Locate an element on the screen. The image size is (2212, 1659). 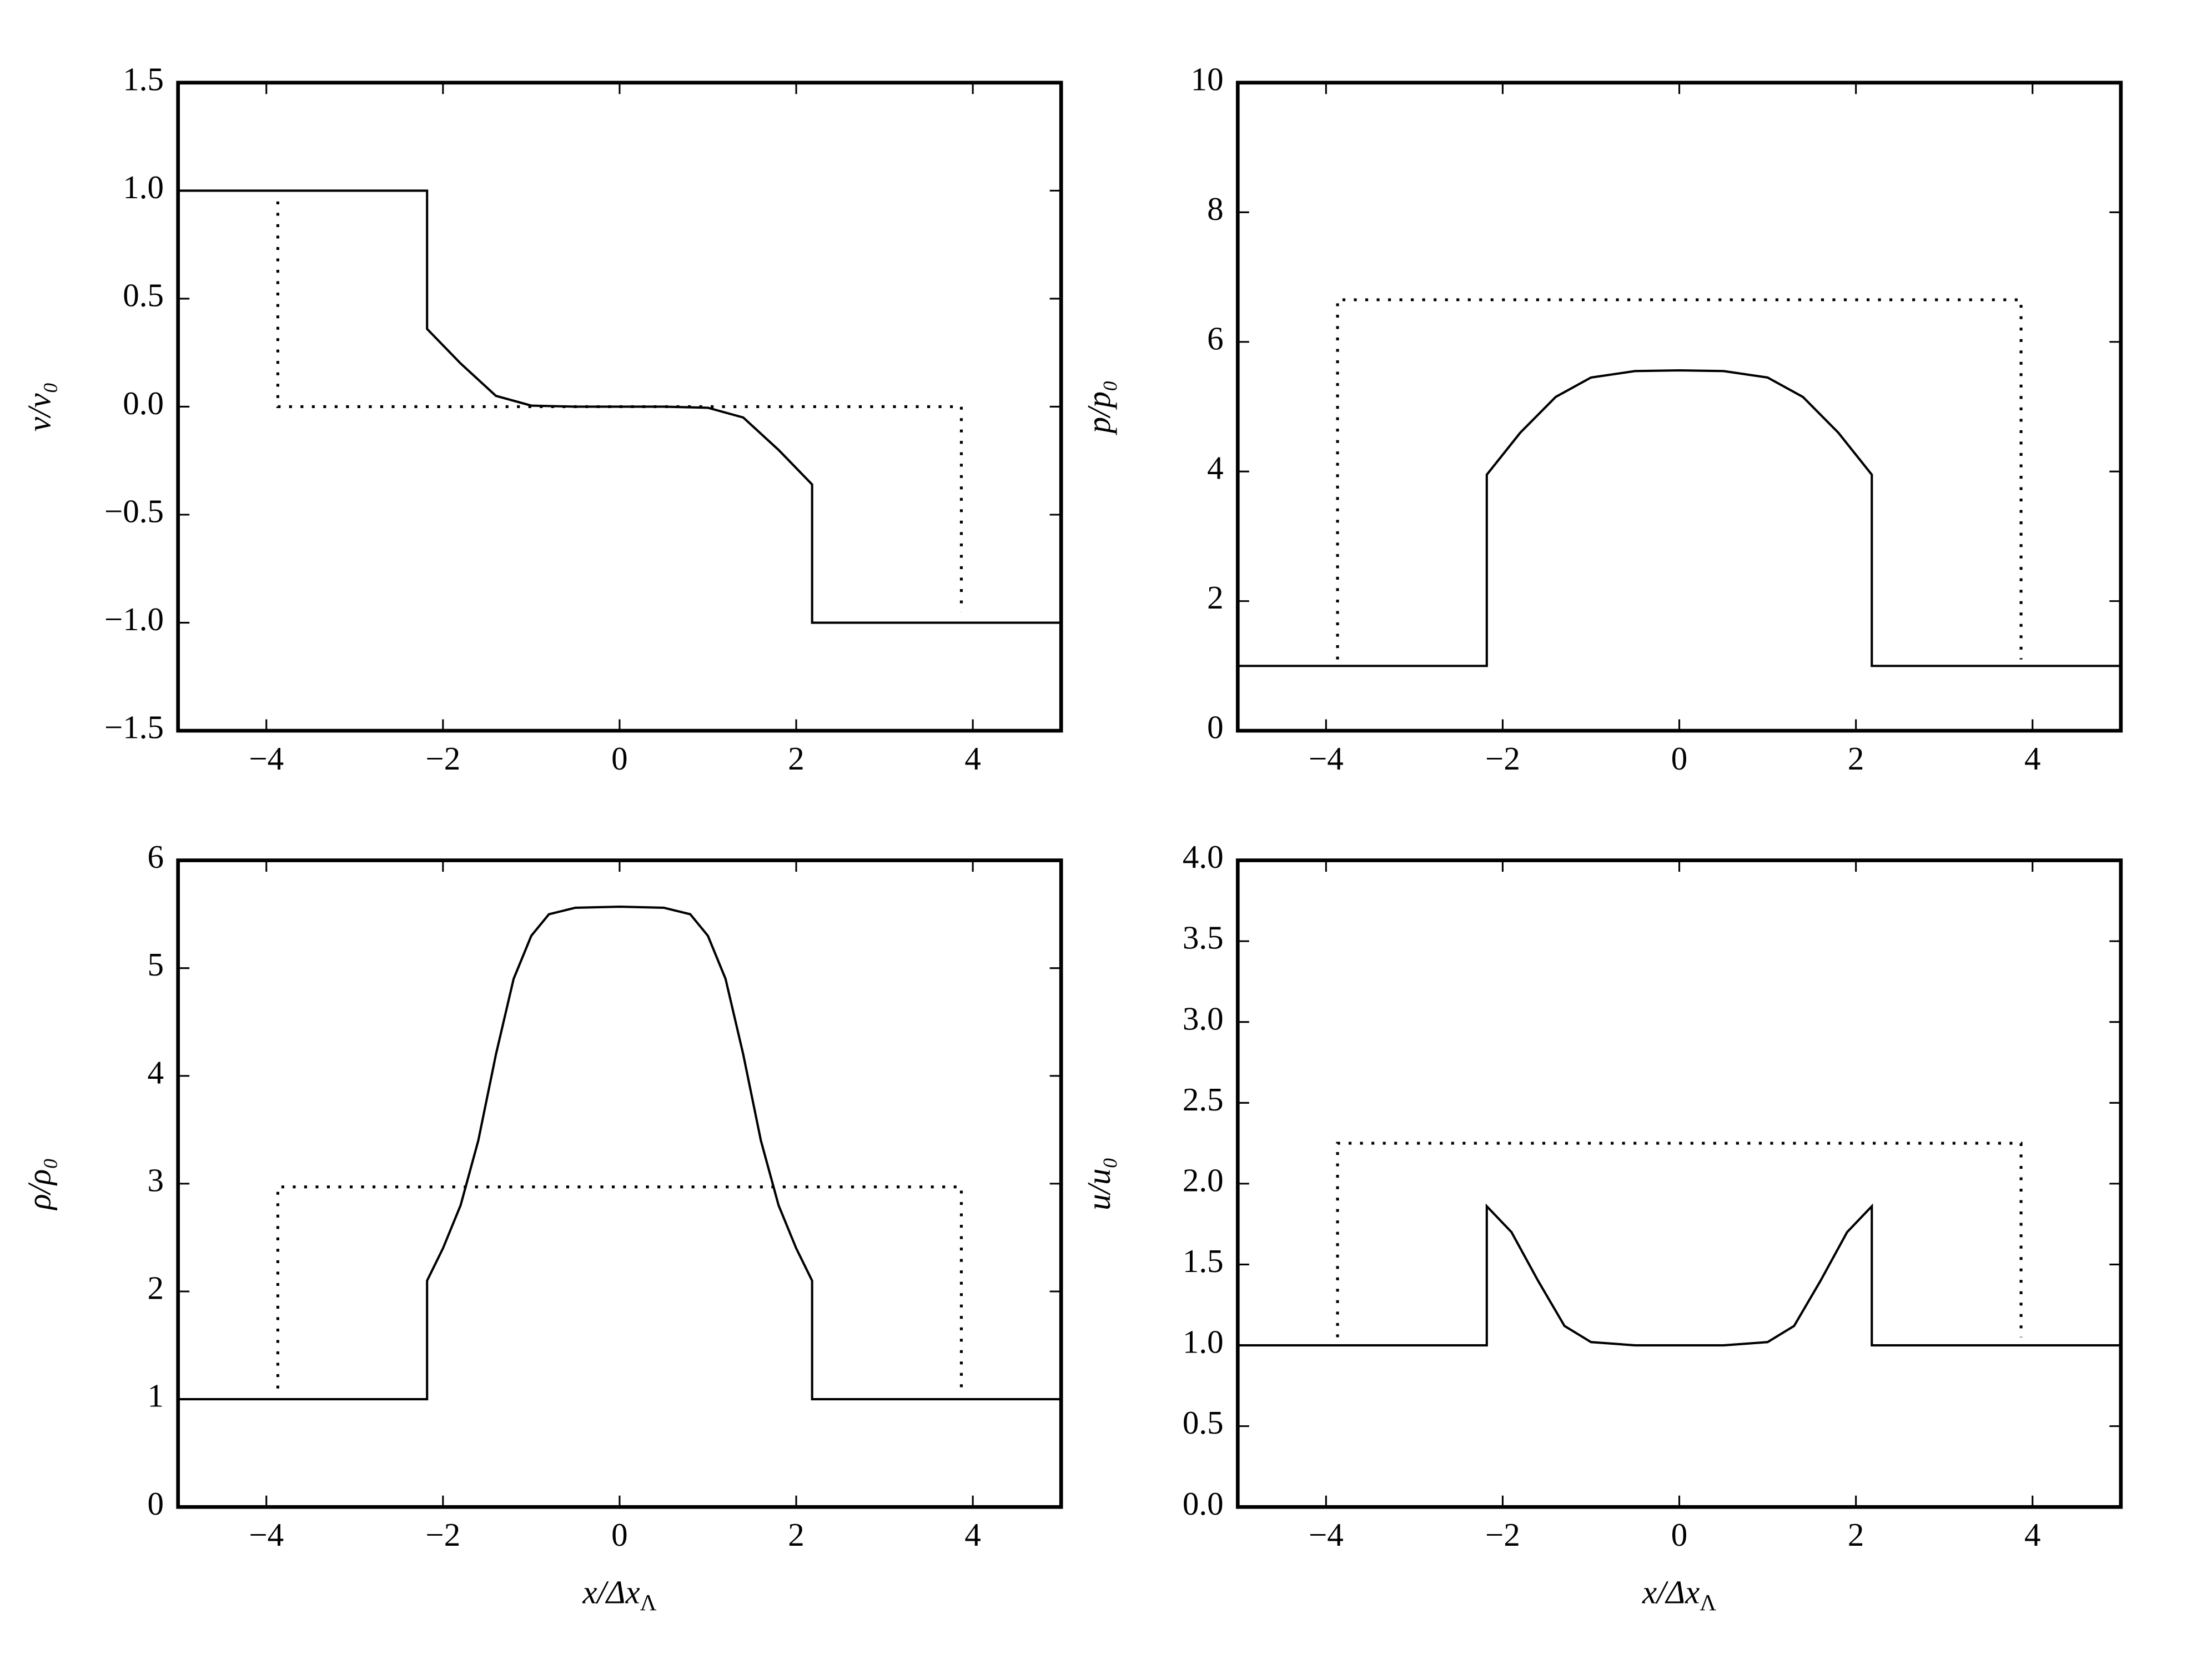
y-tick-label: 3 is located at coordinates (156, 1180).